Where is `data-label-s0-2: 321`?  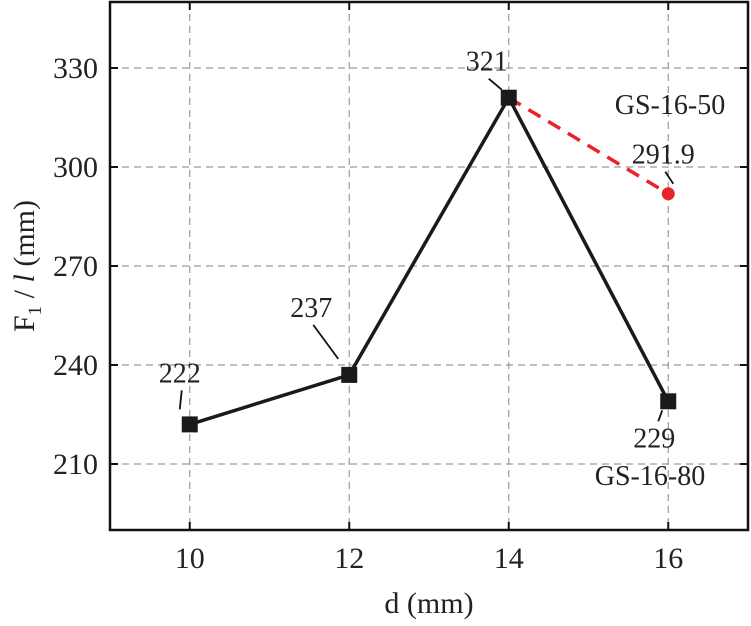 data-label-s0-2: 321 is located at coordinates (487, 62).